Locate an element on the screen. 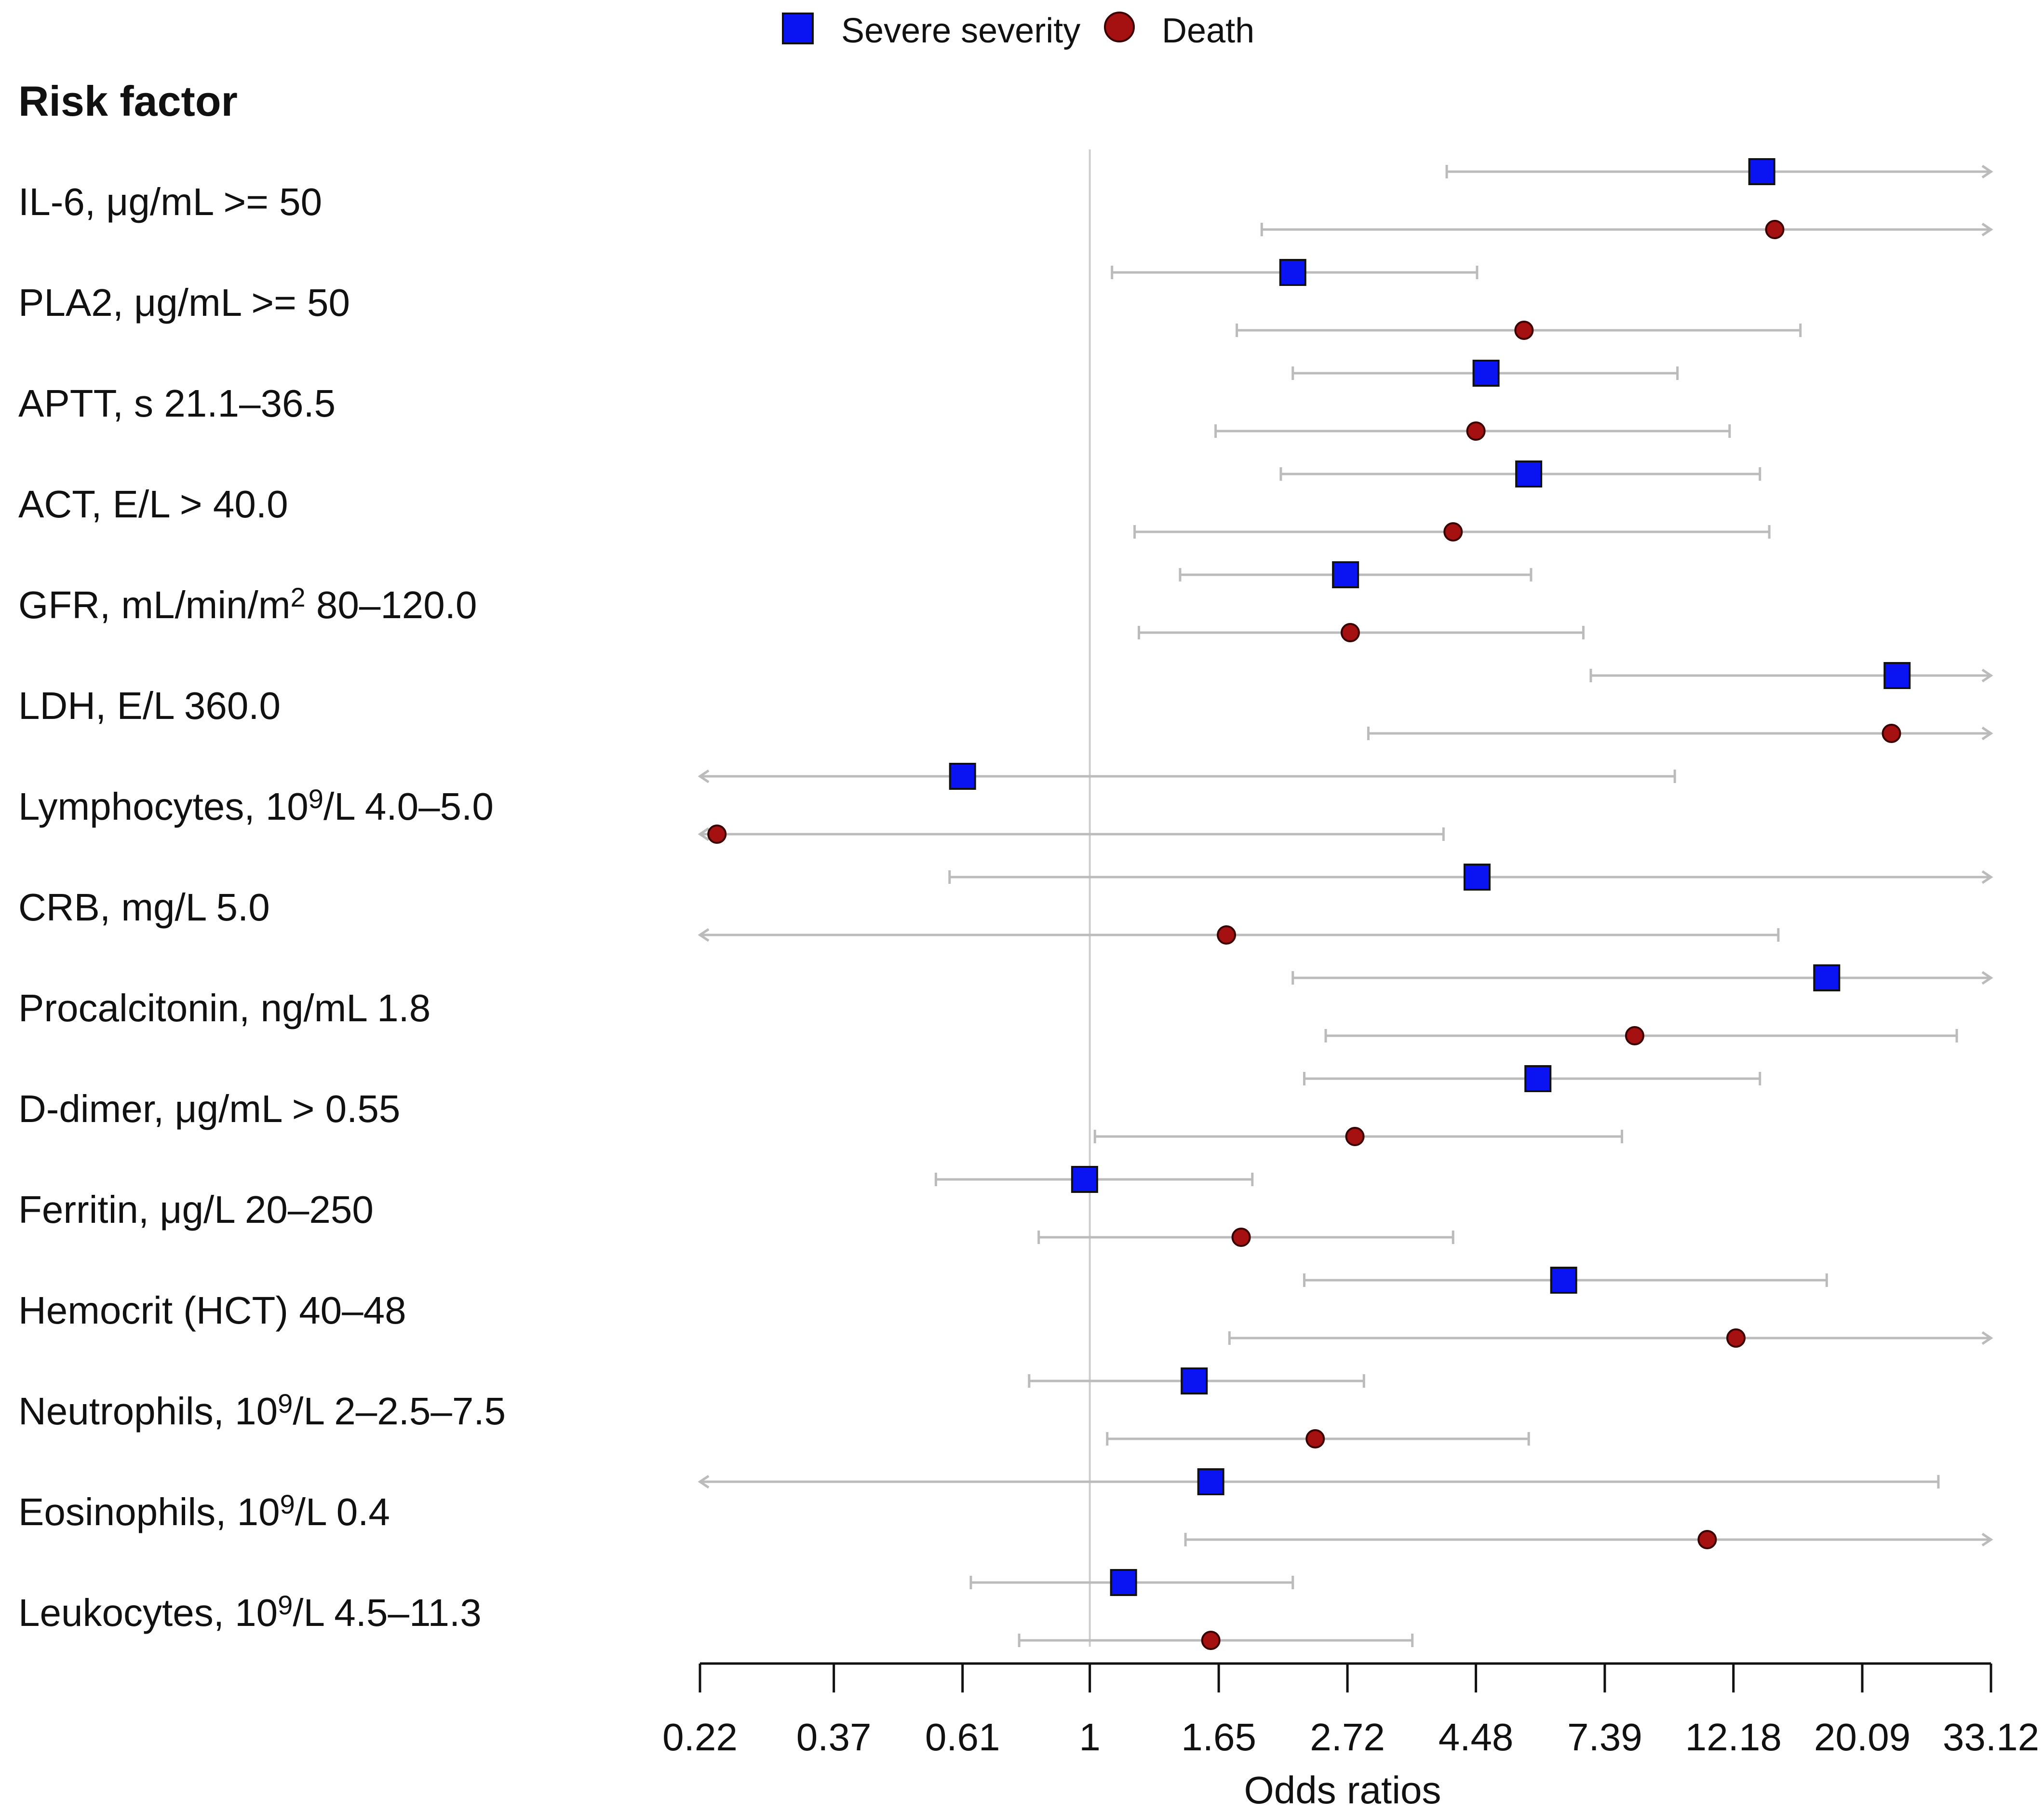 The width and height of the screenshot is (2044, 1813). x-tick-label: 2.72 is located at coordinates (1347, 1738).